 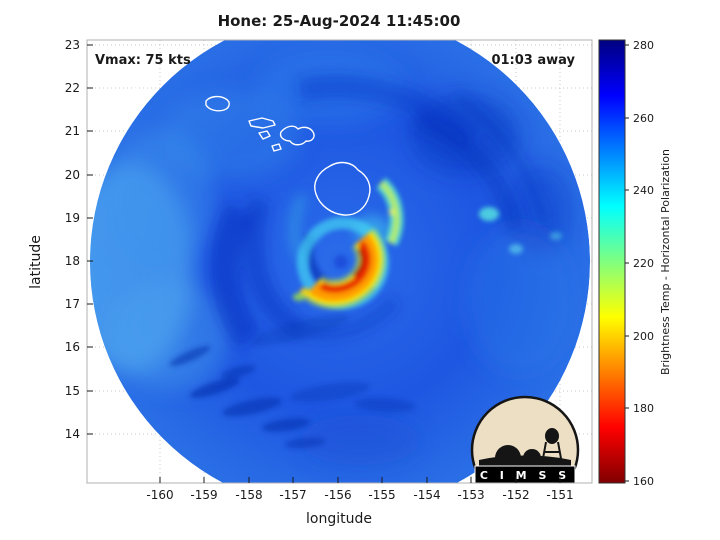 I want to click on x-tick-label: -158, so click(x=248, y=495).